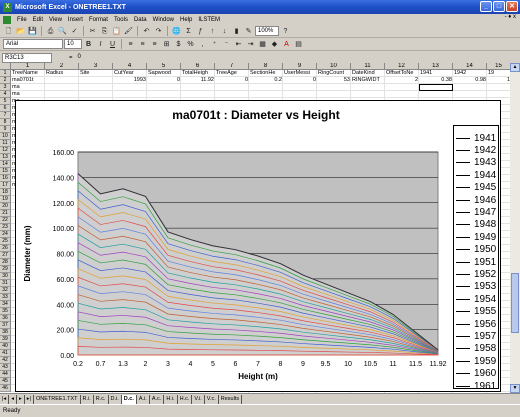 This screenshot has width=520, height=417. Describe the element at coordinates (116, 31) in the screenshot. I see `paste-icon: 📋` at that location.